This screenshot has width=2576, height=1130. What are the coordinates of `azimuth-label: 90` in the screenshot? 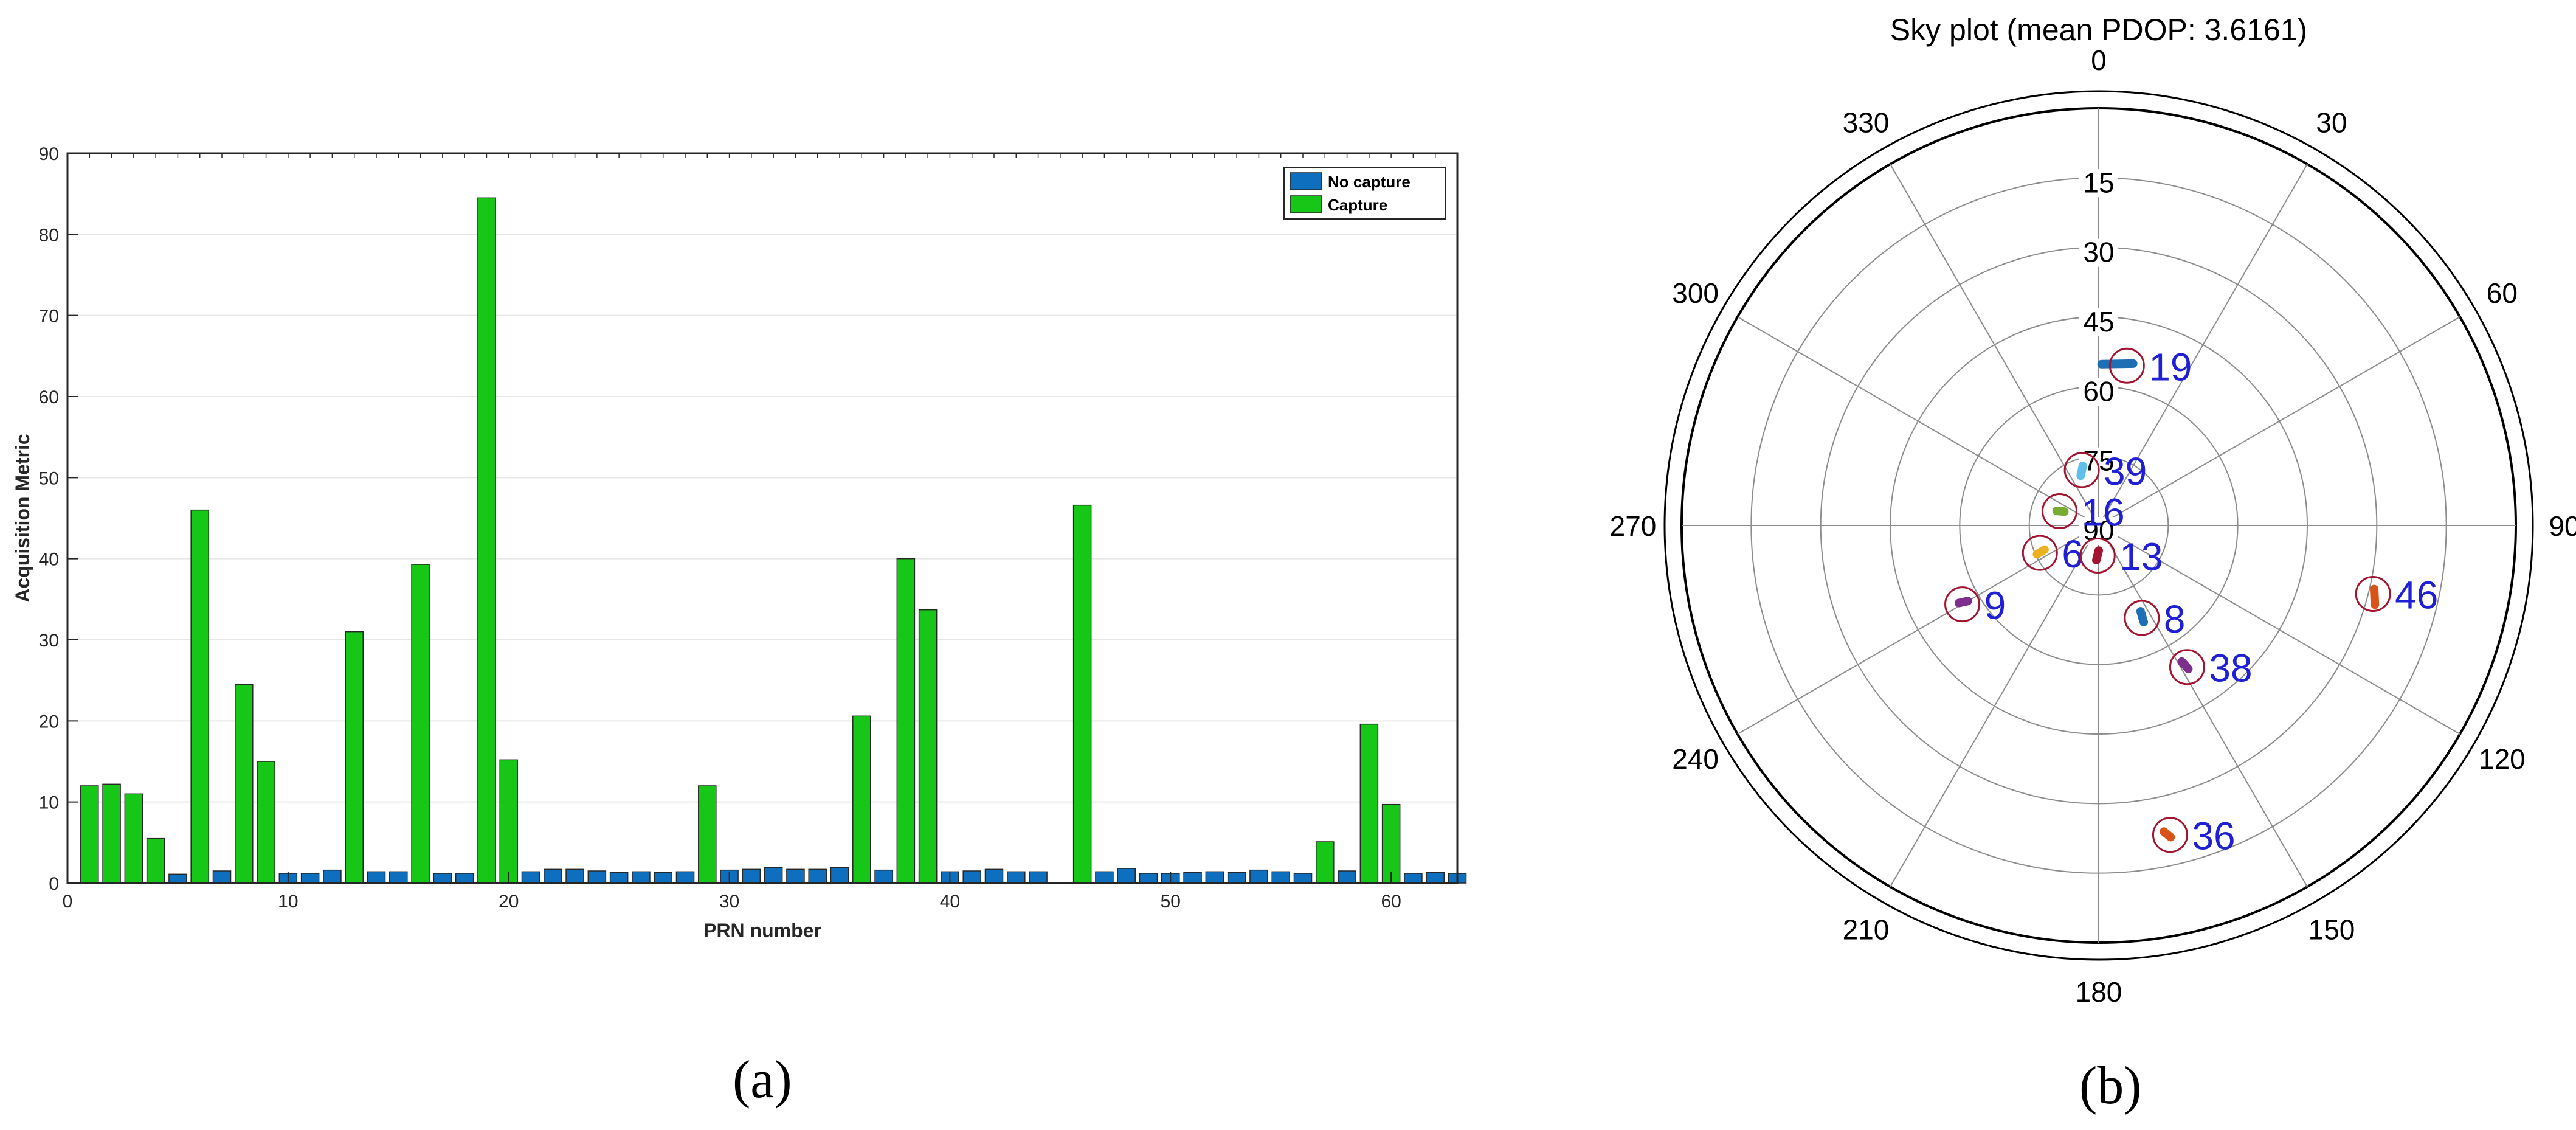 It's located at (2562, 526).